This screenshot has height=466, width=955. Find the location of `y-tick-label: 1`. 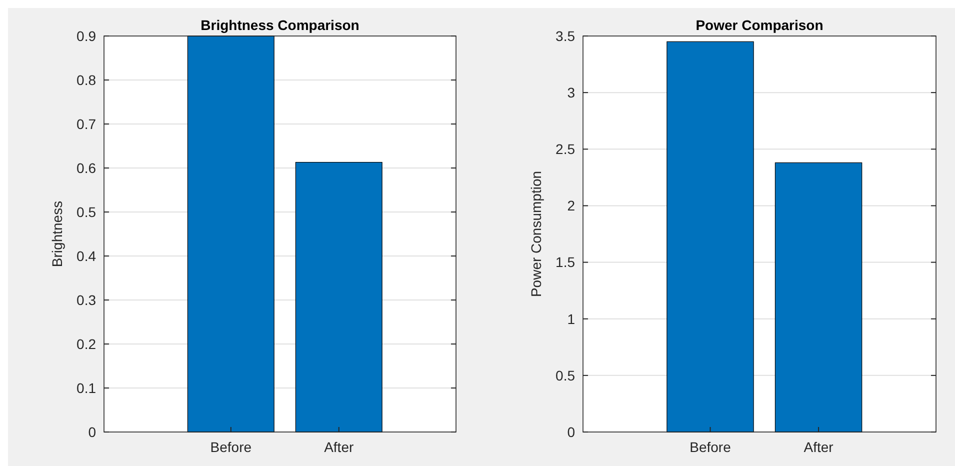

y-tick-label: 1 is located at coordinates (571, 318).